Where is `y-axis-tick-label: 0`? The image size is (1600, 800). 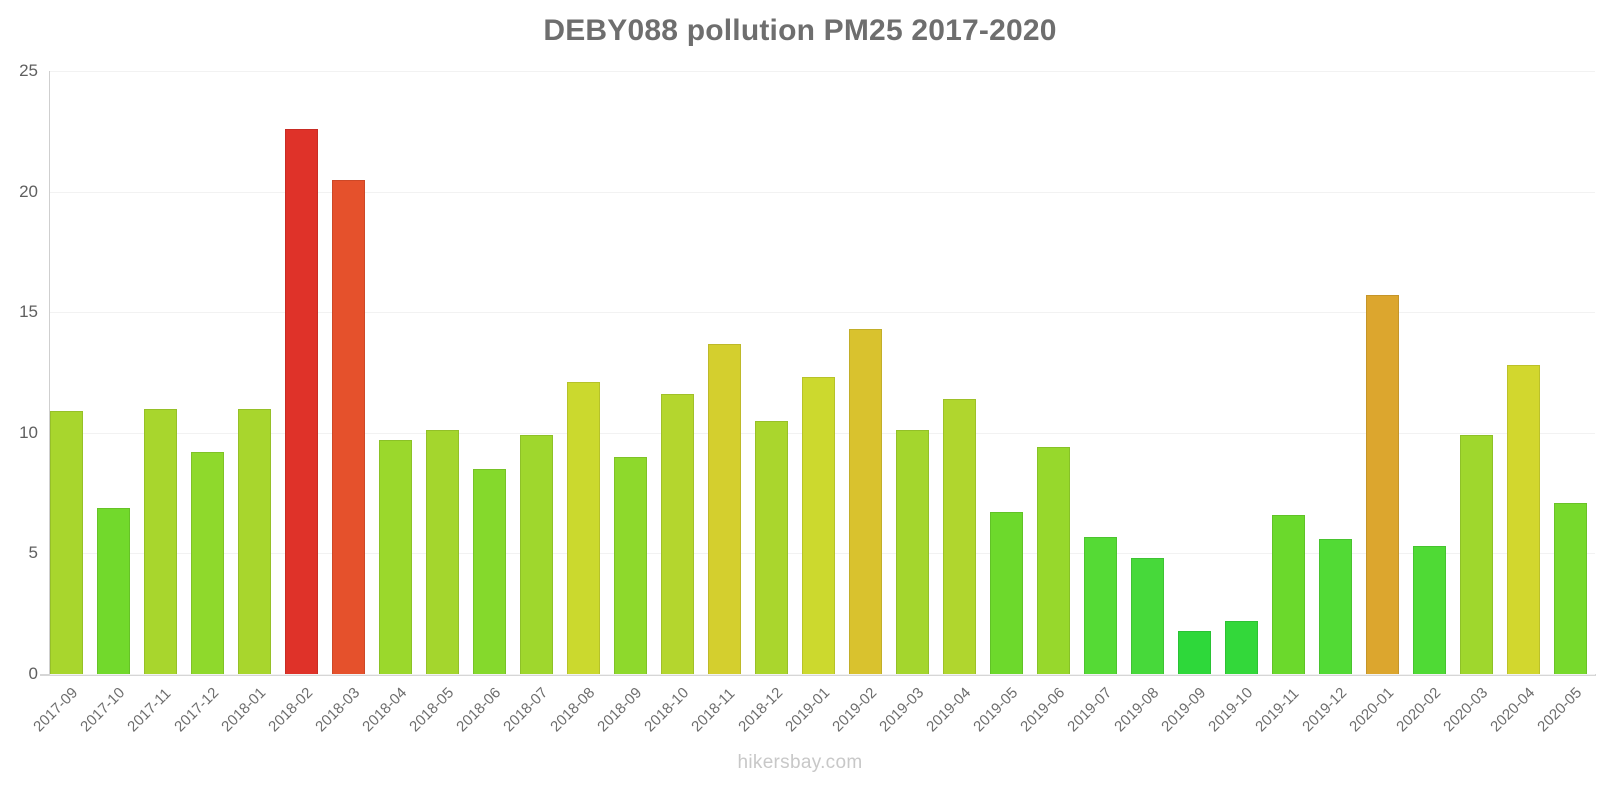 y-axis-tick-label: 0 is located at coordinates (33, 673).